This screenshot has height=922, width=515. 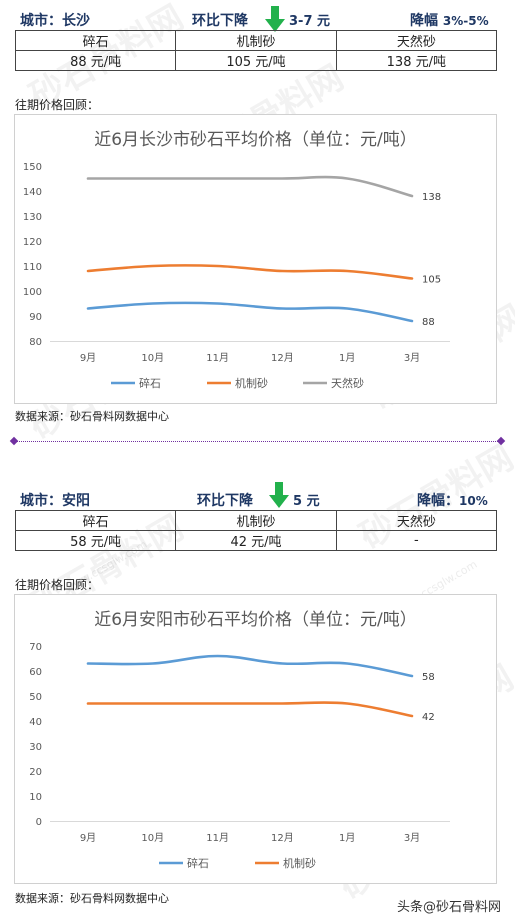 What do you see at coordinates (35, 797) in the screenshot?
I see `y-tick-label: 10` at bounding box center [35, 797].